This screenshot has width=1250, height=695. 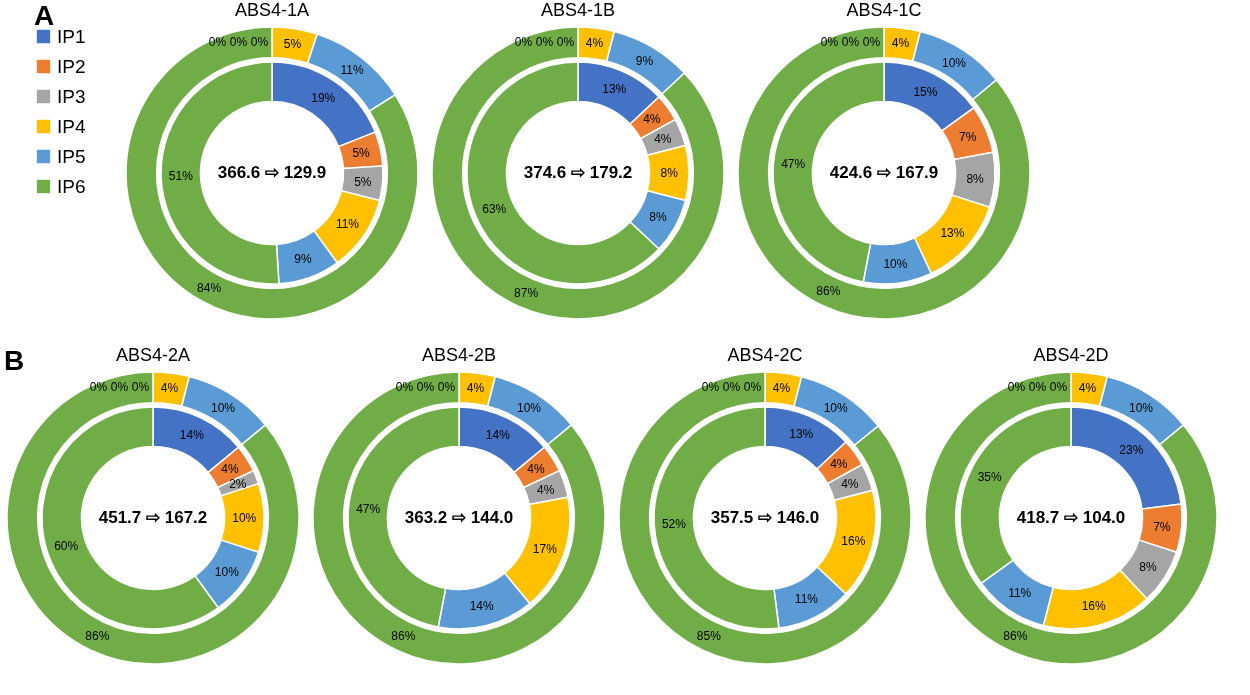 What do you see at coordinates (71, 36) in the screenshot?
I see `legend-label: IP1` at bounding box center [71, 36].